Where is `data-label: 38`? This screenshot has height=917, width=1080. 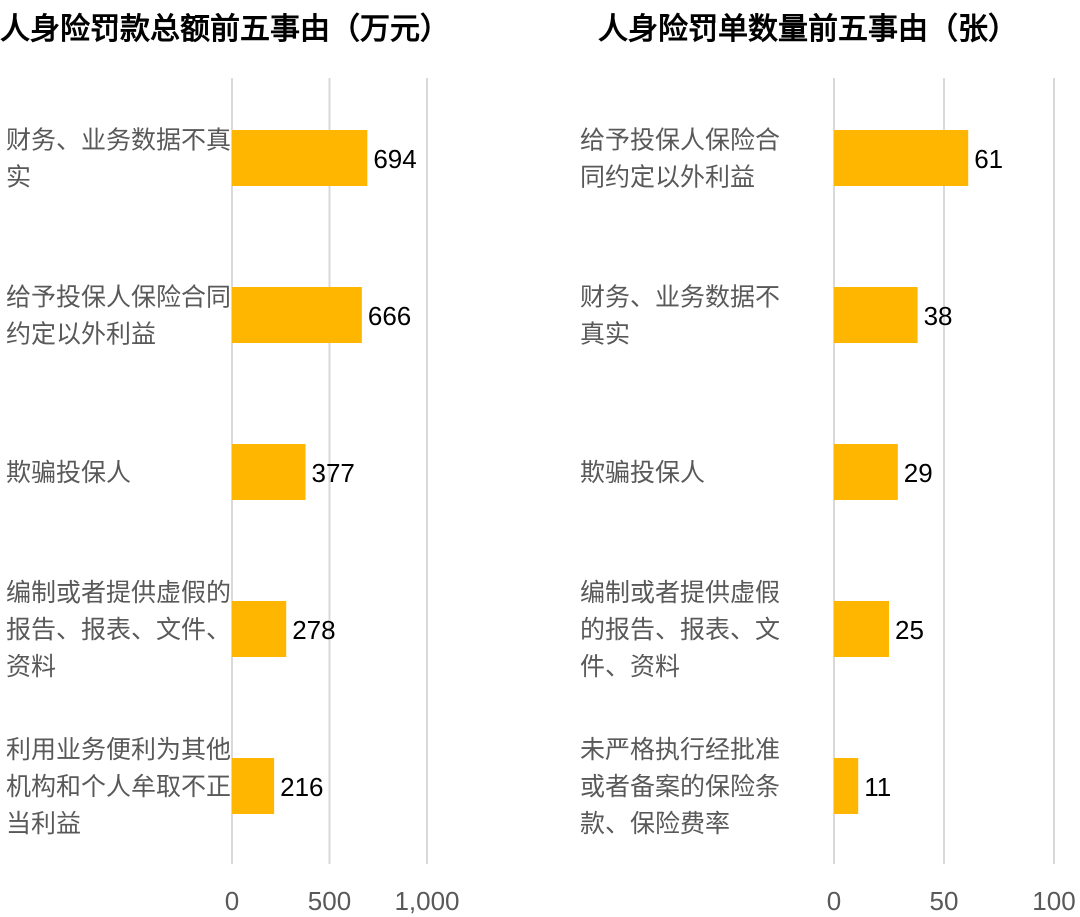 data-label: 38 is located at coordinates (938, 316).